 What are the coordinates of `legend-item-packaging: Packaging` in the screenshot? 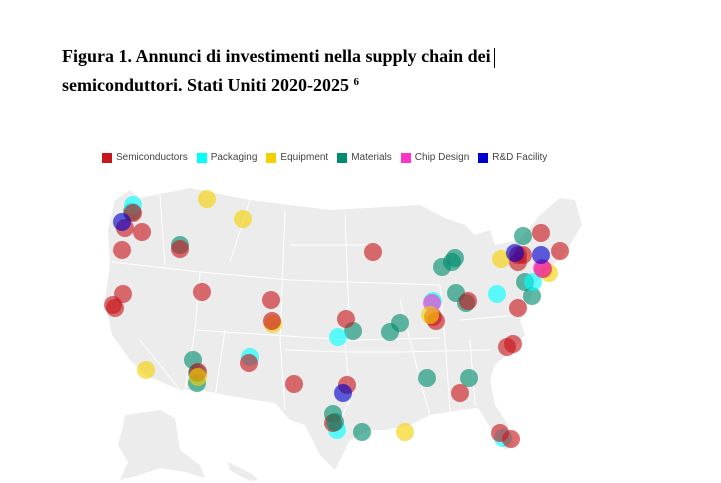 It's located at (227, 157).